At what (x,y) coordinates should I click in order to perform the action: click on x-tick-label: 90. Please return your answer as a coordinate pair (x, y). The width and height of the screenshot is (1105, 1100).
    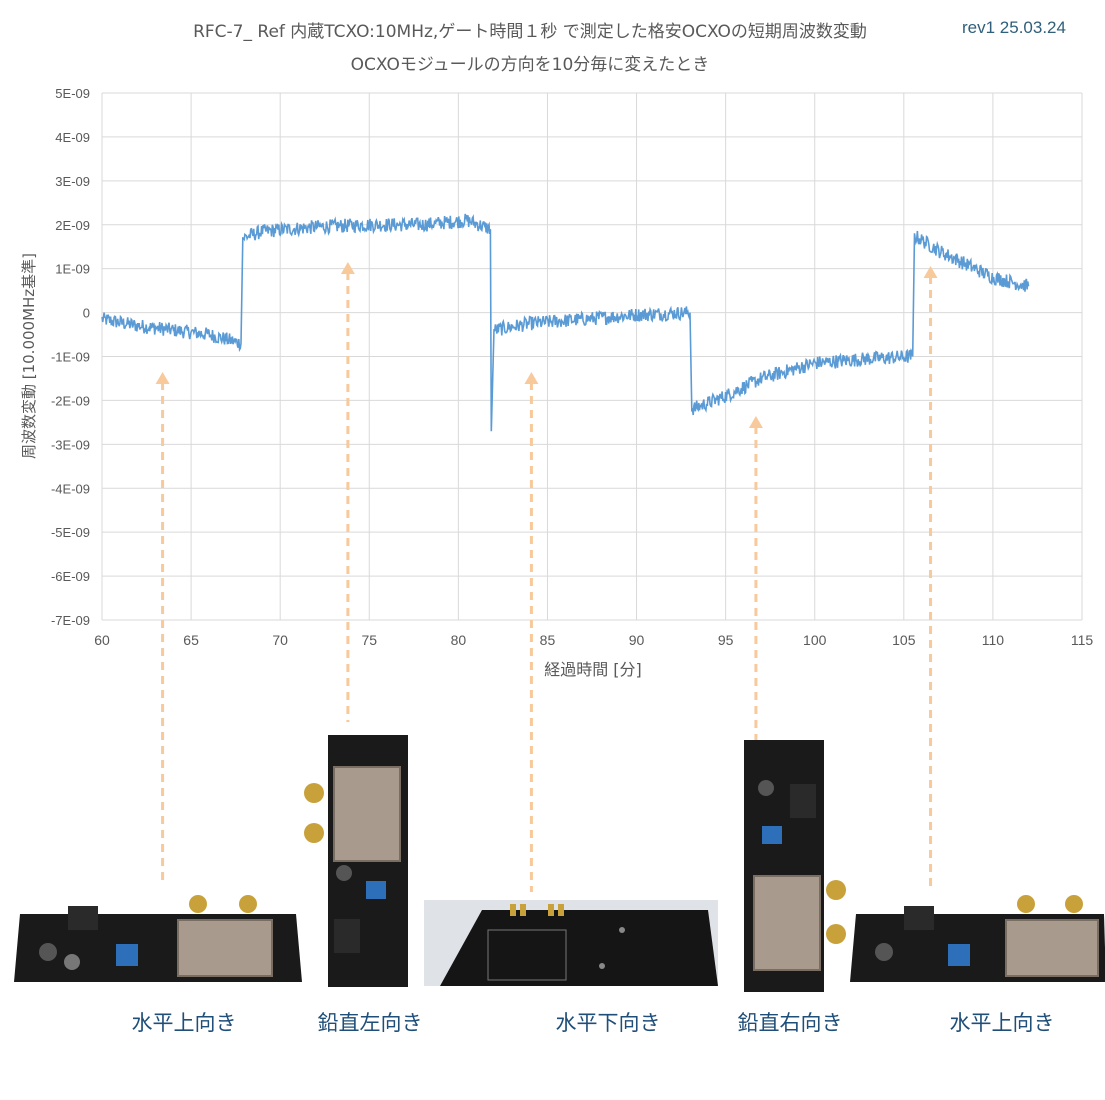
    Looking at the image, I should click on (637, 640).